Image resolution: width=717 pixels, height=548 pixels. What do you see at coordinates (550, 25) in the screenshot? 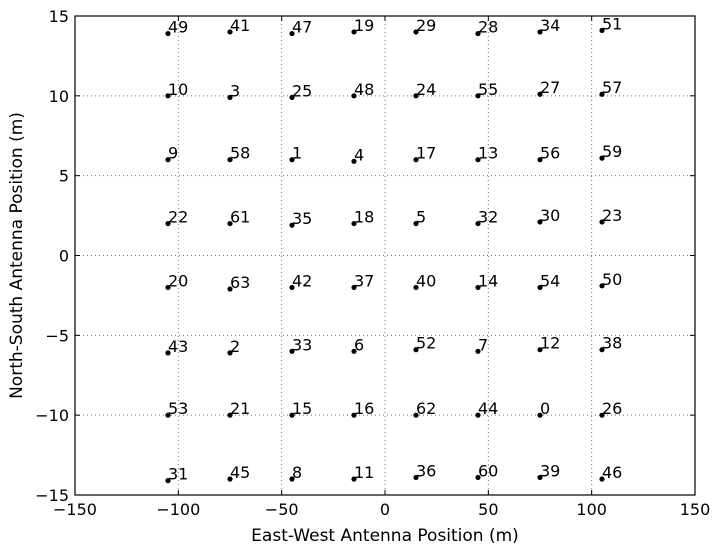
I see `antenna-label: 34` at bounding box center [550, 25].